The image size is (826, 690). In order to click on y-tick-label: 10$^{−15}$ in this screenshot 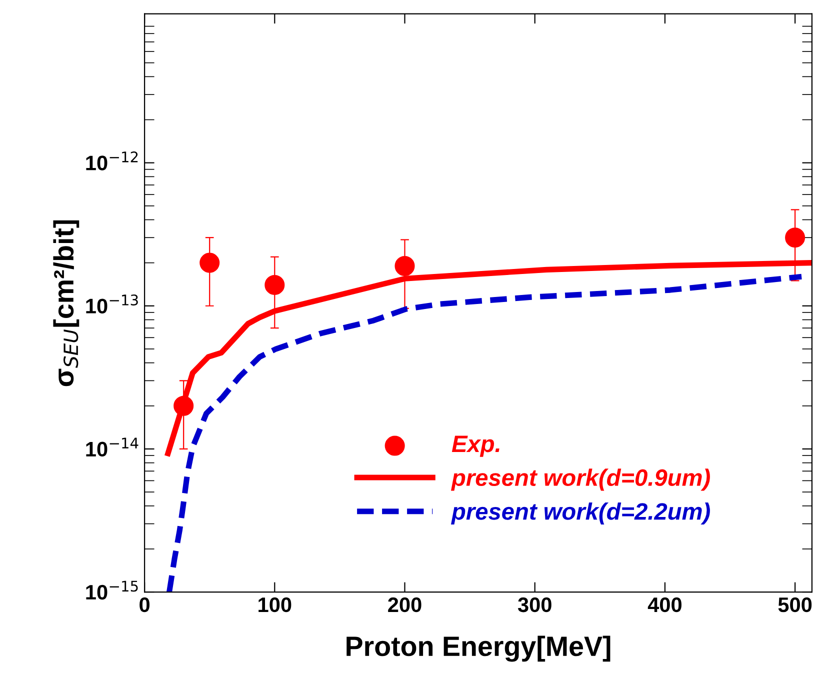, I will do `click(112, 590)`.